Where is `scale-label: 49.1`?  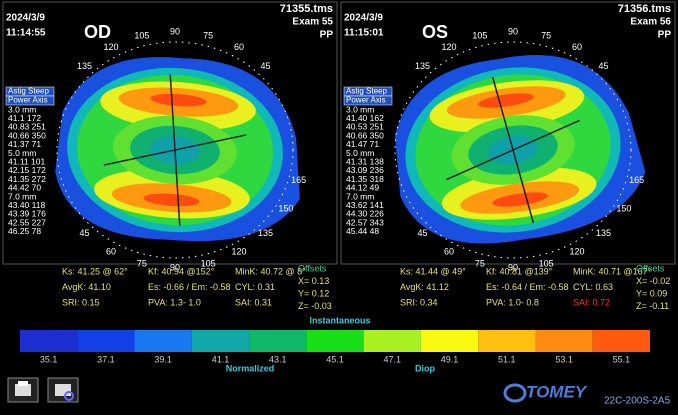 scale-label: 49.1 is located at coordinates (450, 359).